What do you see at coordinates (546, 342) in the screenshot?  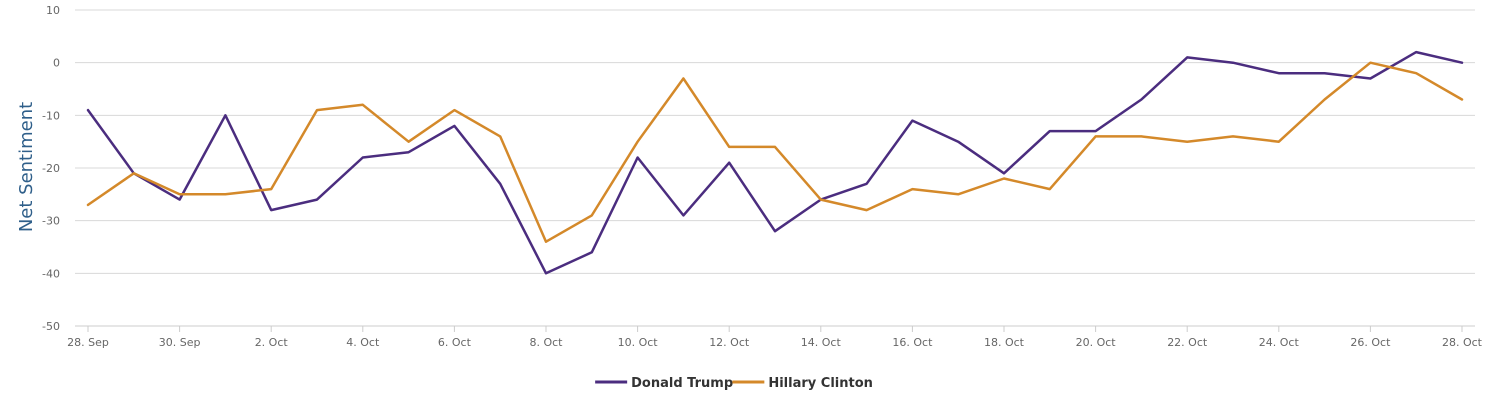 I see `x-tick-label: 8. Oct` at bounding box center [546, 342].